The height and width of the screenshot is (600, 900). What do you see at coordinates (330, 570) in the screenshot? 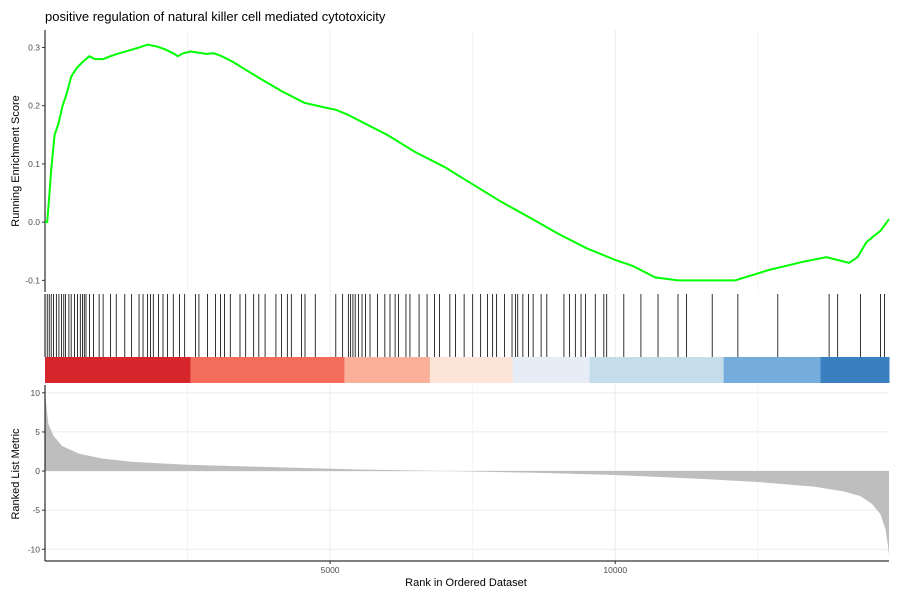
I see `x-tick-label: 5000` at bounding box center [330, 570].